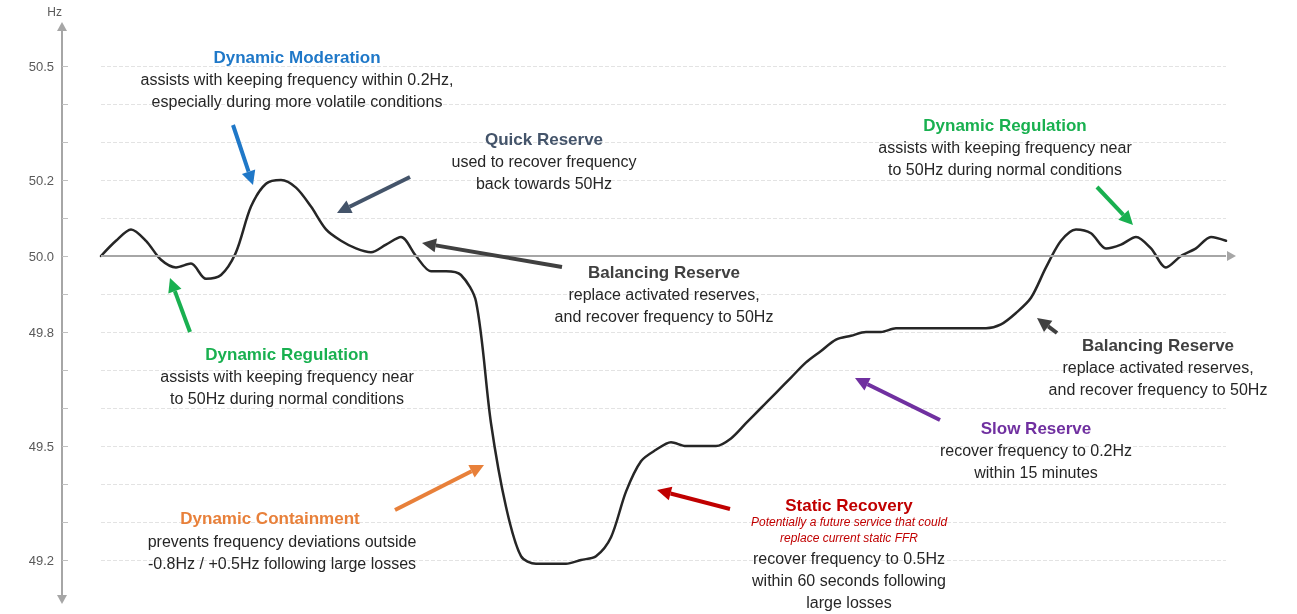 This screenshot has width=1297, height=614. What do you see at coordinates (54, 12) in the screenshot?
I see `y-axis-title: Hz` at bounding box center [54, 12].